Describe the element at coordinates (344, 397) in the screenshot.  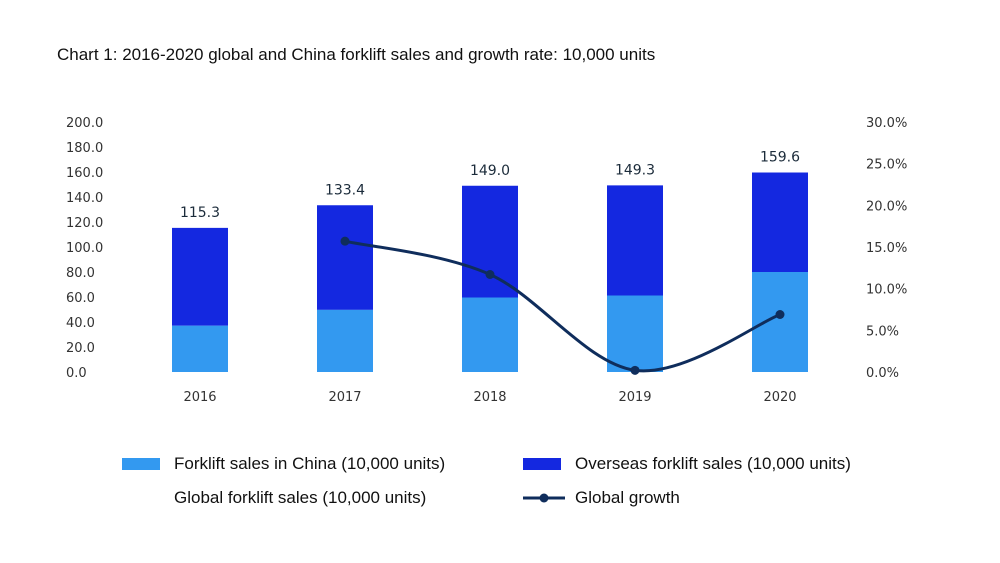
I see `x-tick-label: 2017` at that location.